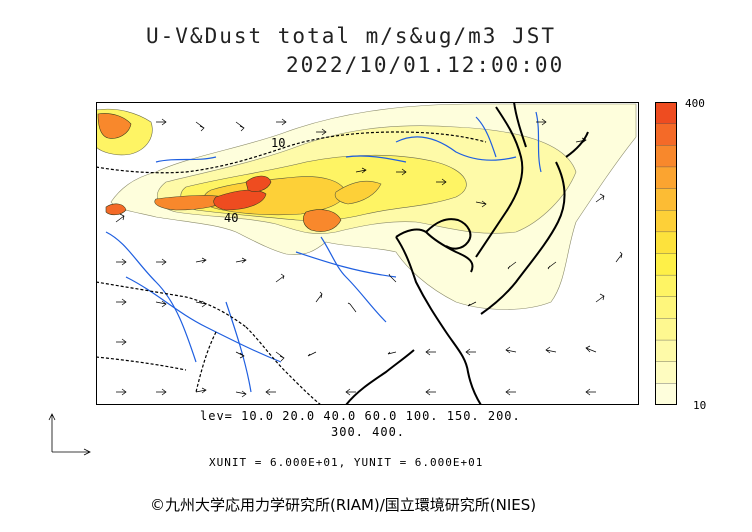  Describe the element at coordinates (360, 416) in the screenshot. I see `contour-levels-line1: lev= 10.0 20.0 40.0 60.0 100. 150. 200.` at that location.